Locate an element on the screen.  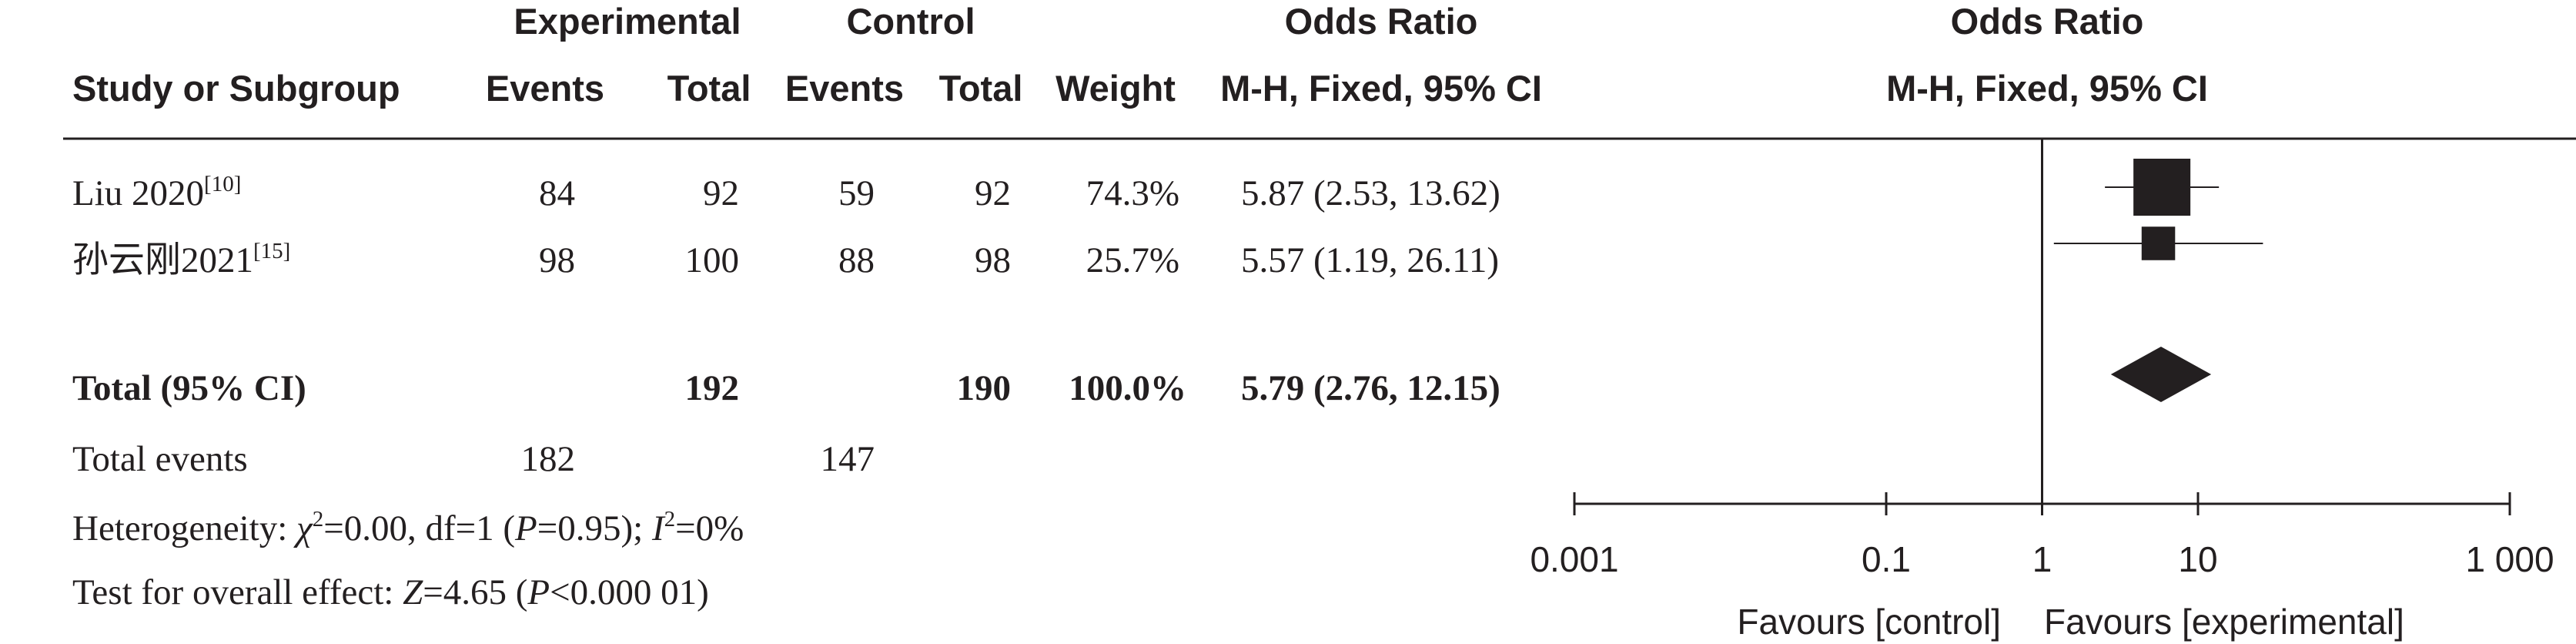
x-tick-label: 0.001 is located at coordinates (1574, 559).